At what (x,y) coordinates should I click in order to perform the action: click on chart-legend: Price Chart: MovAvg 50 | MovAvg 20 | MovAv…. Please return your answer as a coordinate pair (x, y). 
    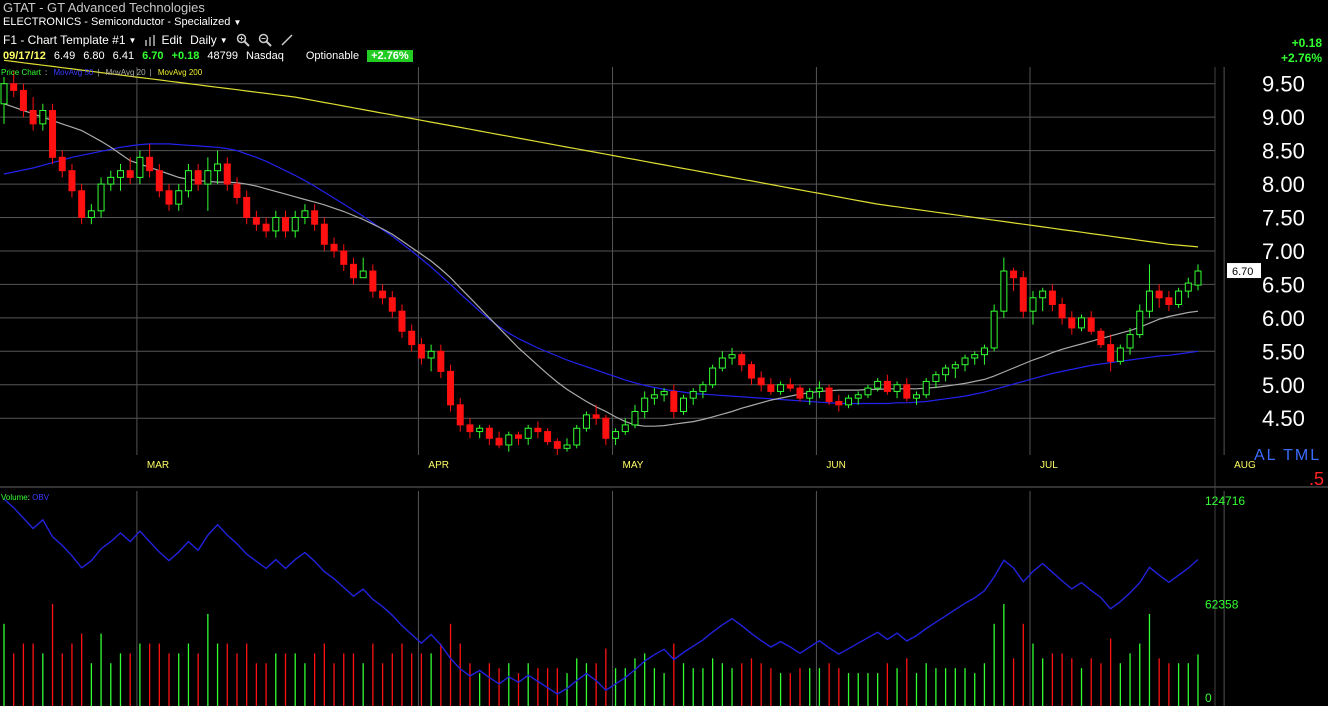
    Looking at the image, I should click on (102, 72).